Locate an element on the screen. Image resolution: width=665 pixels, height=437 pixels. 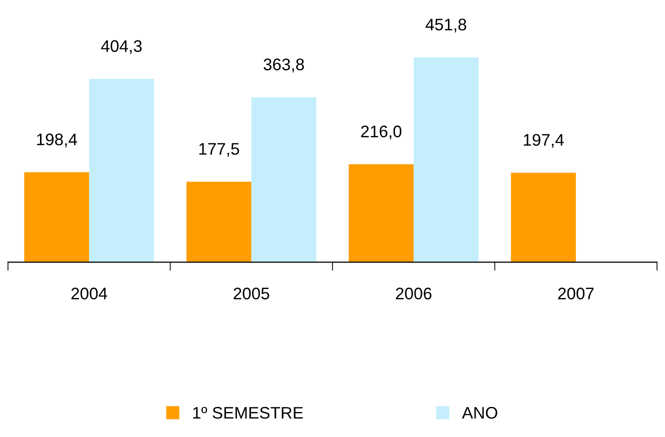
x-tick-label: 2004 is located at coordinates (89, 294).